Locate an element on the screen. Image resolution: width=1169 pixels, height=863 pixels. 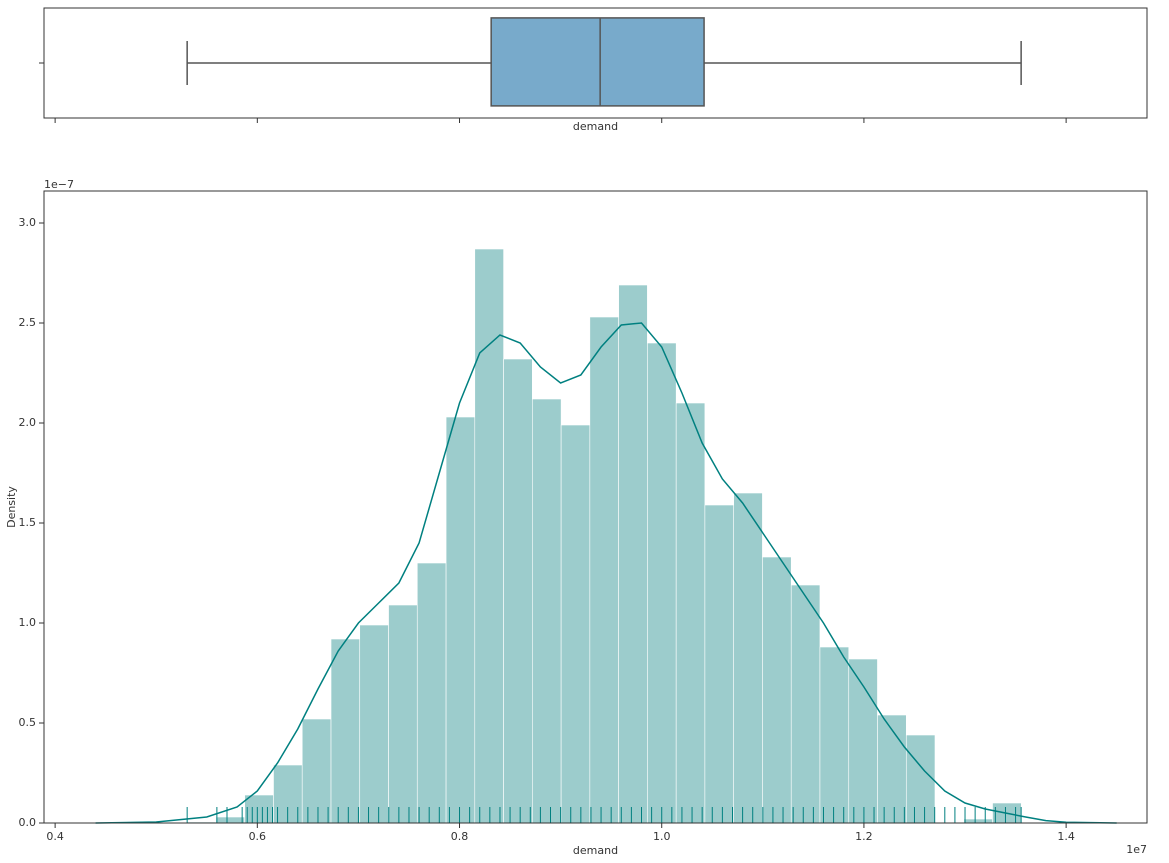
x-tick-label: 1.0 is located at coordinates (662, 836).